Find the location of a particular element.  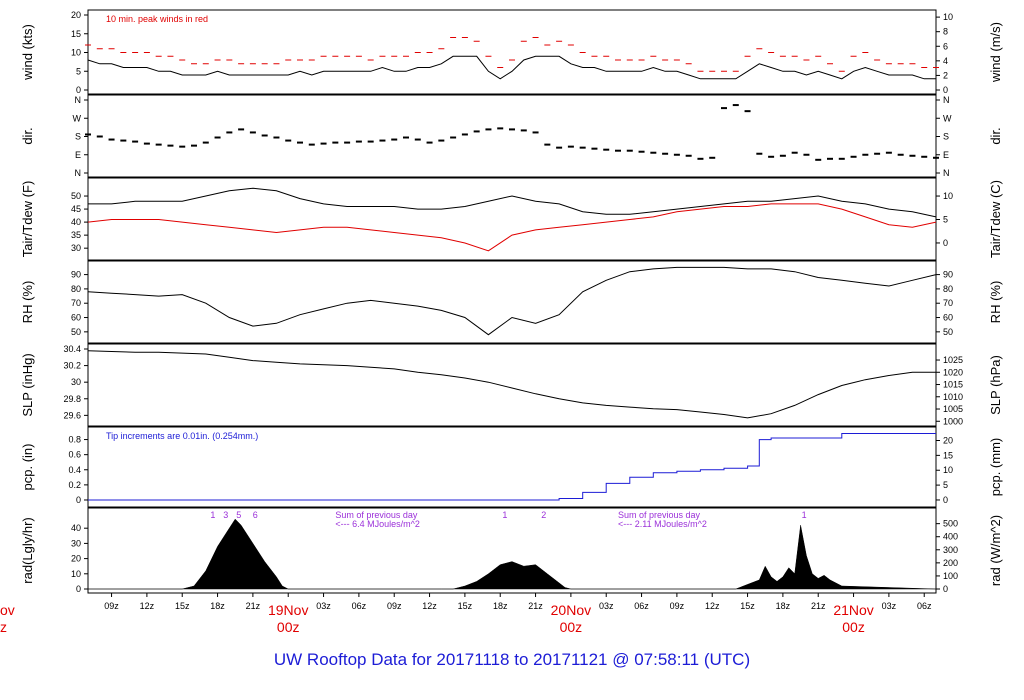

rtick-label-slp: 1025 is located at coordinates (953, 360).